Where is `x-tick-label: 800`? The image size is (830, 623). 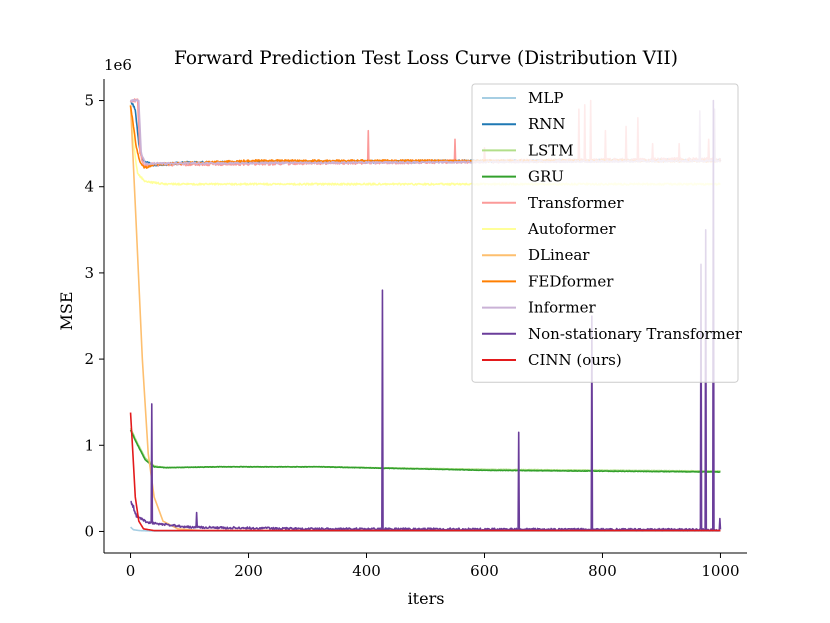
x-tick-label: 800 is located at coordinates (602, 571).